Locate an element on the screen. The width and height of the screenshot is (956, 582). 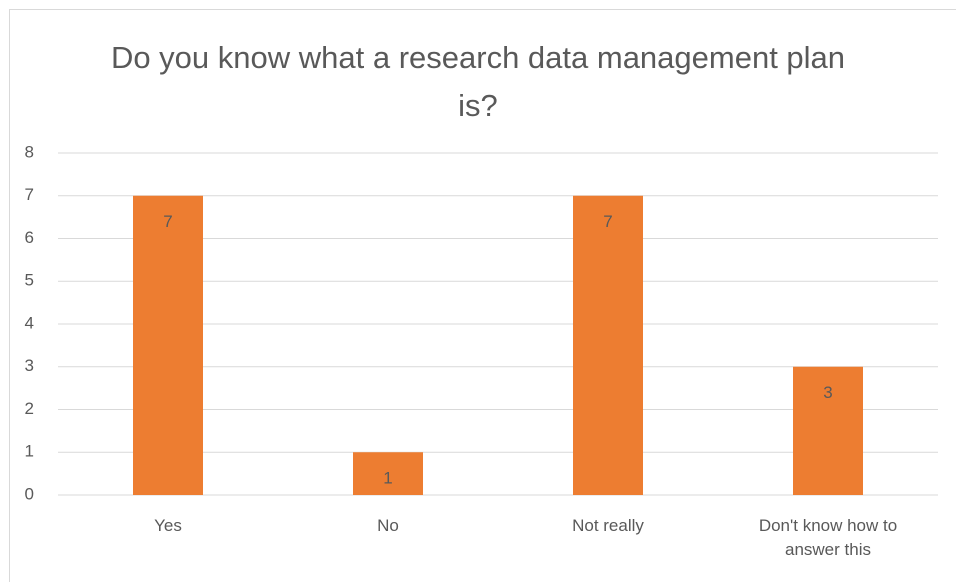
data-label: 3 is located at coordinates (827, 392).